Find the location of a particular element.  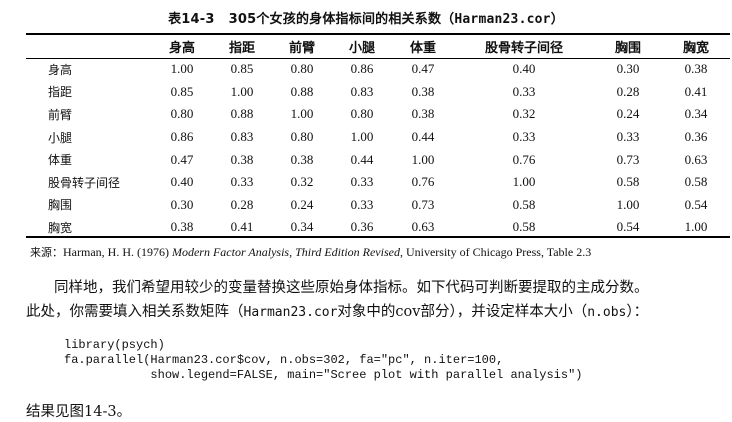

corner-header-cell is located at coordinates (89, 46).